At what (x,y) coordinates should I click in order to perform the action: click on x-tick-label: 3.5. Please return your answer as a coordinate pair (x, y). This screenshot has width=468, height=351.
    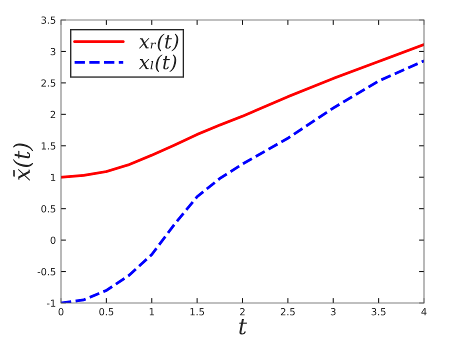
    Looking at the image, I should click on (379, 312).